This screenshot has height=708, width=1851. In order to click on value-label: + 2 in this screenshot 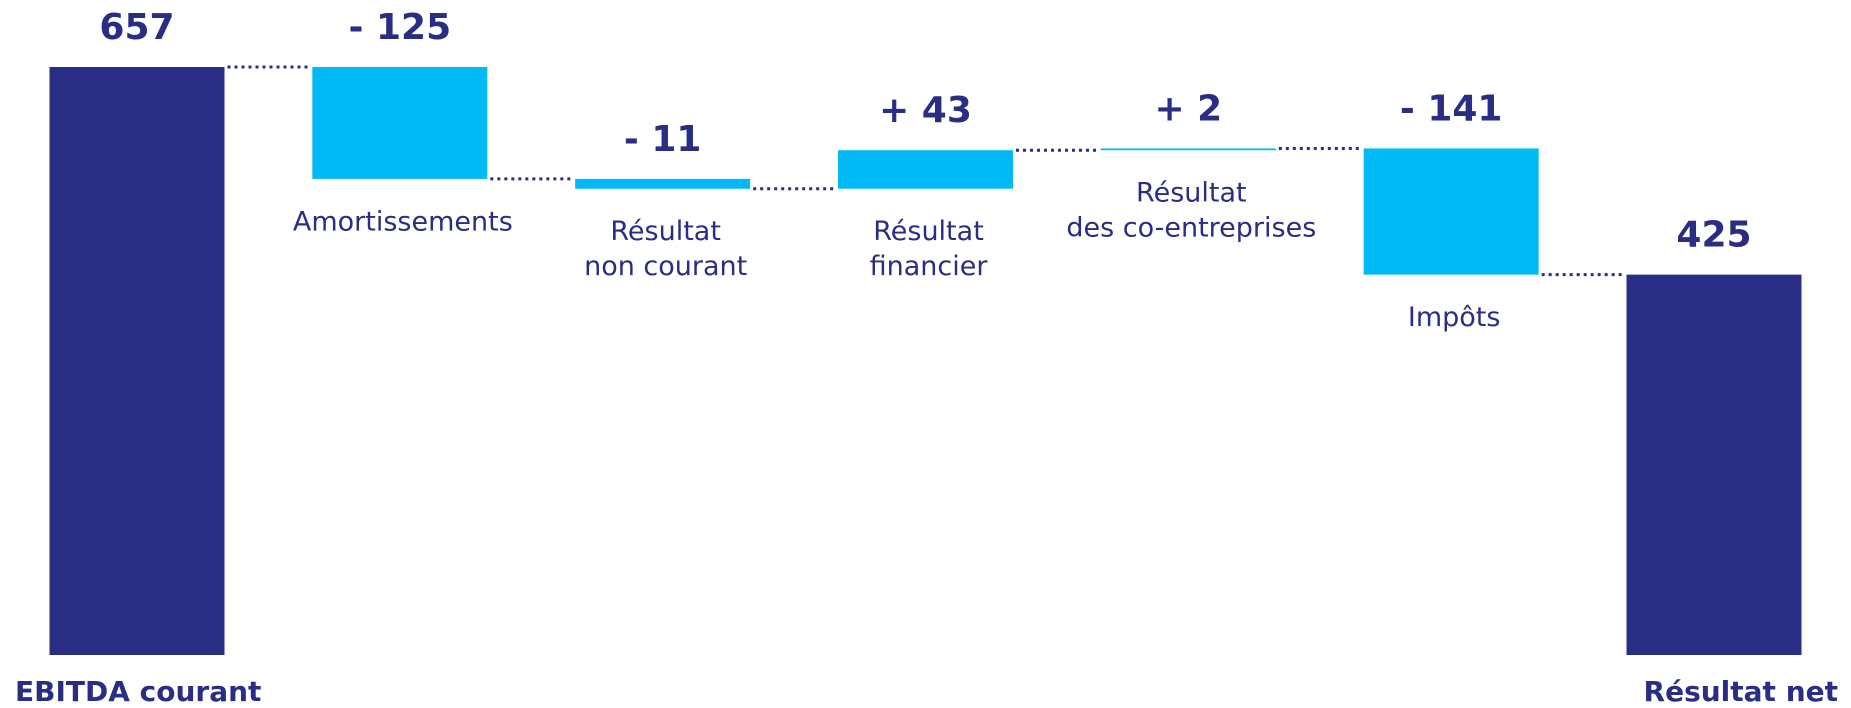, I will do `click(1188, 108)`.